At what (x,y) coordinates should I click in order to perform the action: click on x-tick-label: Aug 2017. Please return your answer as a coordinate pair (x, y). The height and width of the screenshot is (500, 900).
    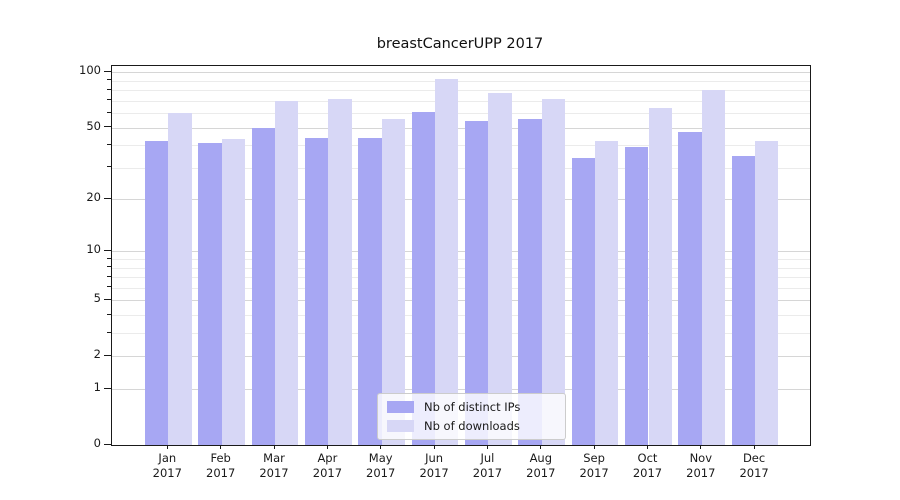
    Looking at the image, I should click on (541, 465).